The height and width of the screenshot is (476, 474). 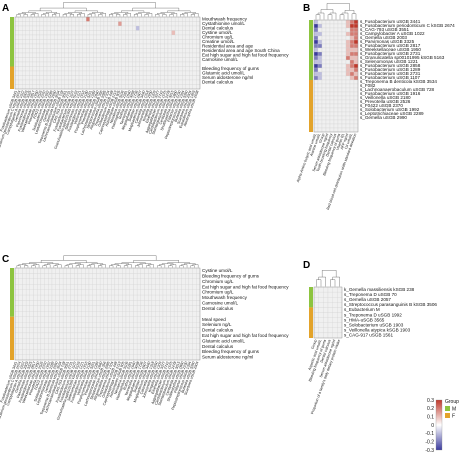 I want to click on row-label: Dental calculus, so click(x=218, y=330).